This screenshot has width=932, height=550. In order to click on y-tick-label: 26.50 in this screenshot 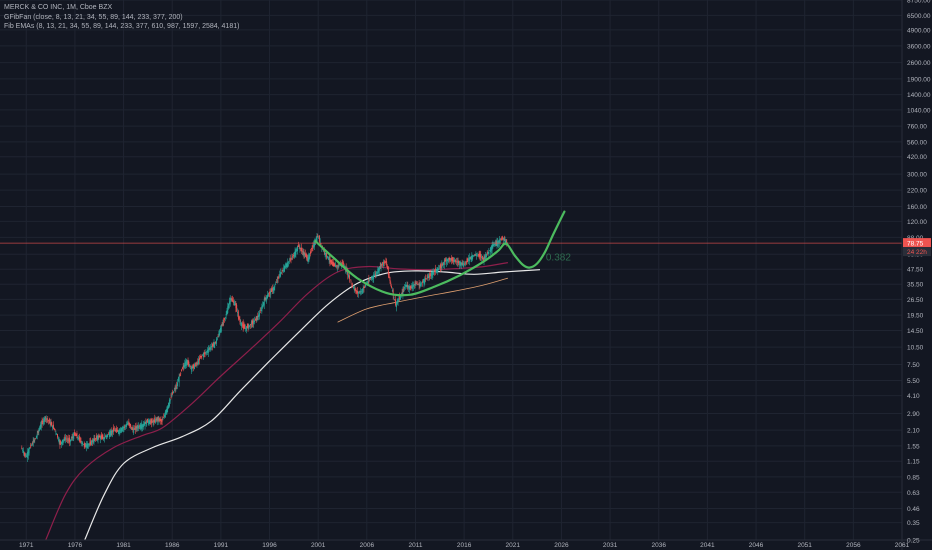, I will do `click(915, 300)`.